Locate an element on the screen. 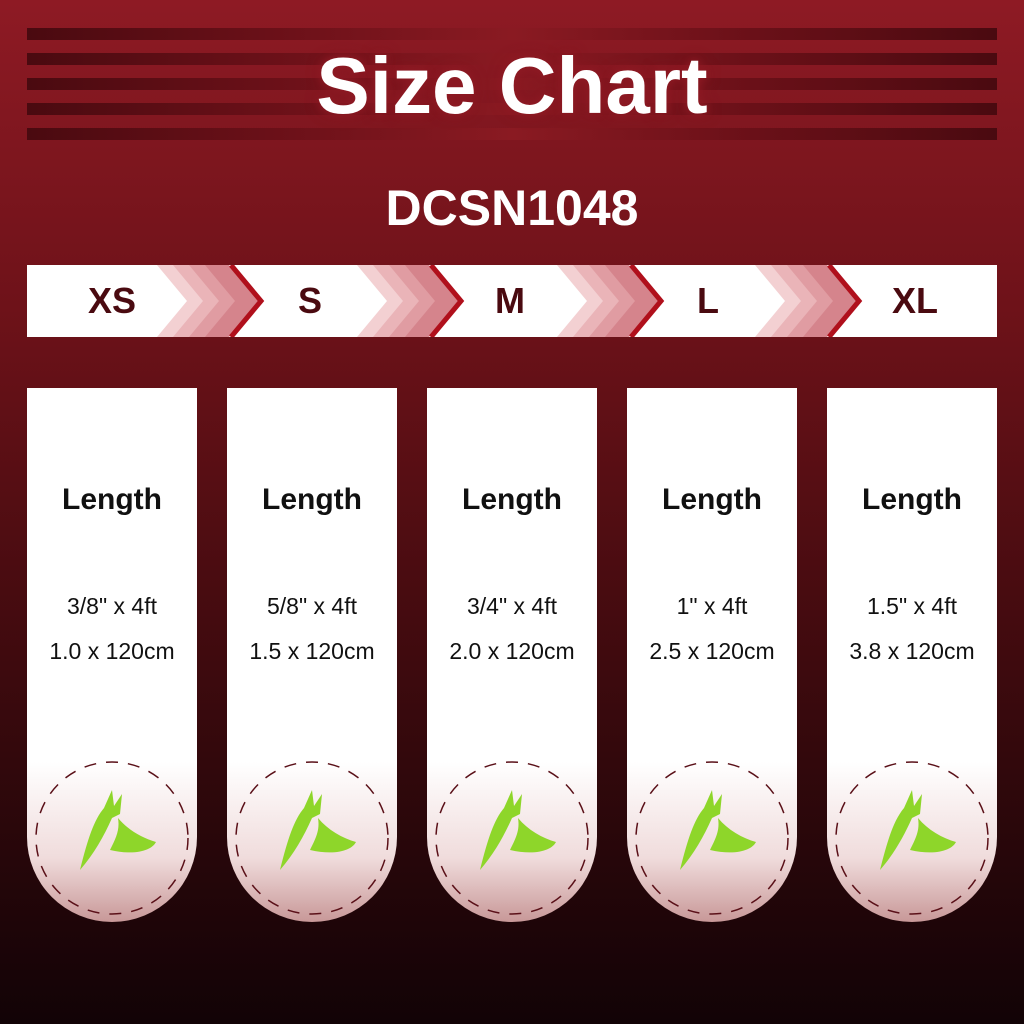  size-card-l: Length 1" x 4ft 2.5 x 120cm is located at coordinates (712, 655).